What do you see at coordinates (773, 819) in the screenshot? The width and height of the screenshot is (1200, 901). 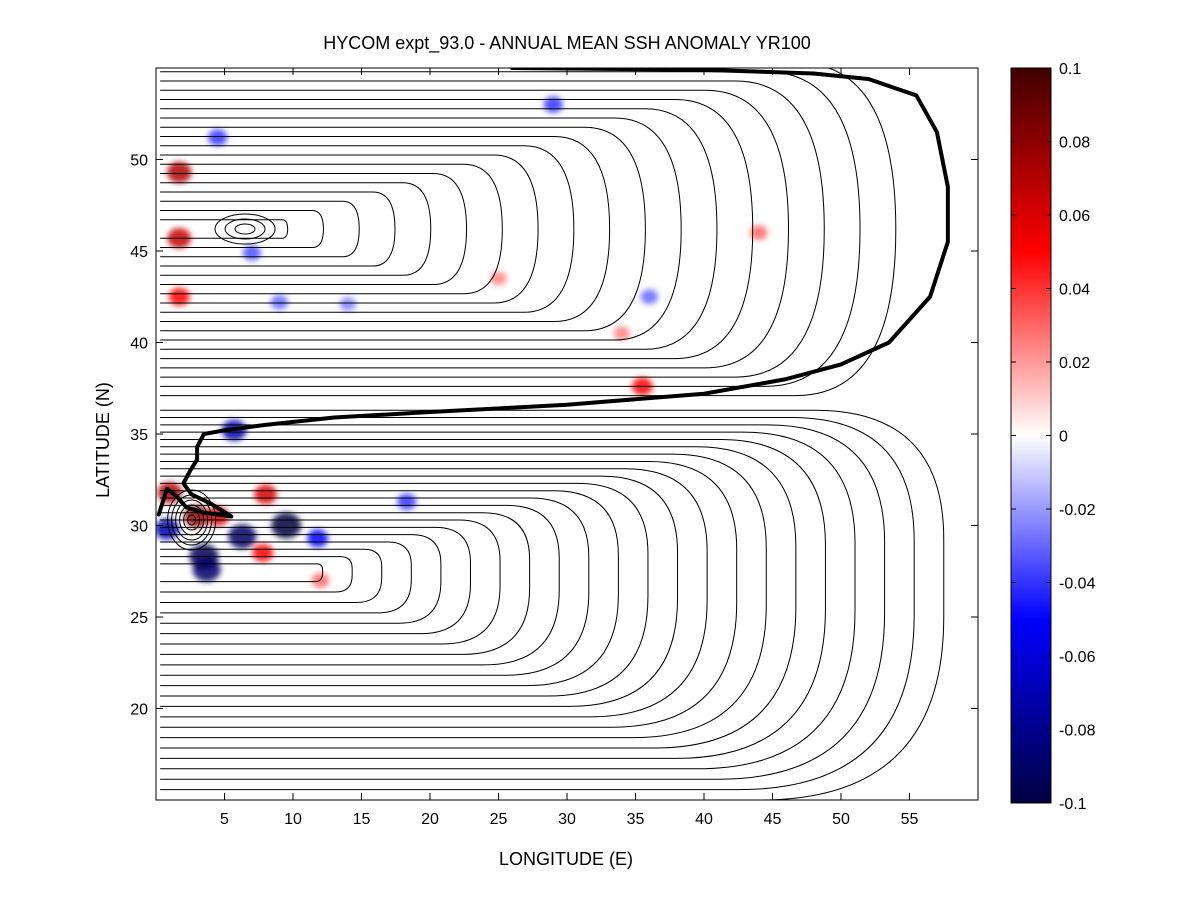 I see `x-tick-label: 45` at bounding box center [773, 819].